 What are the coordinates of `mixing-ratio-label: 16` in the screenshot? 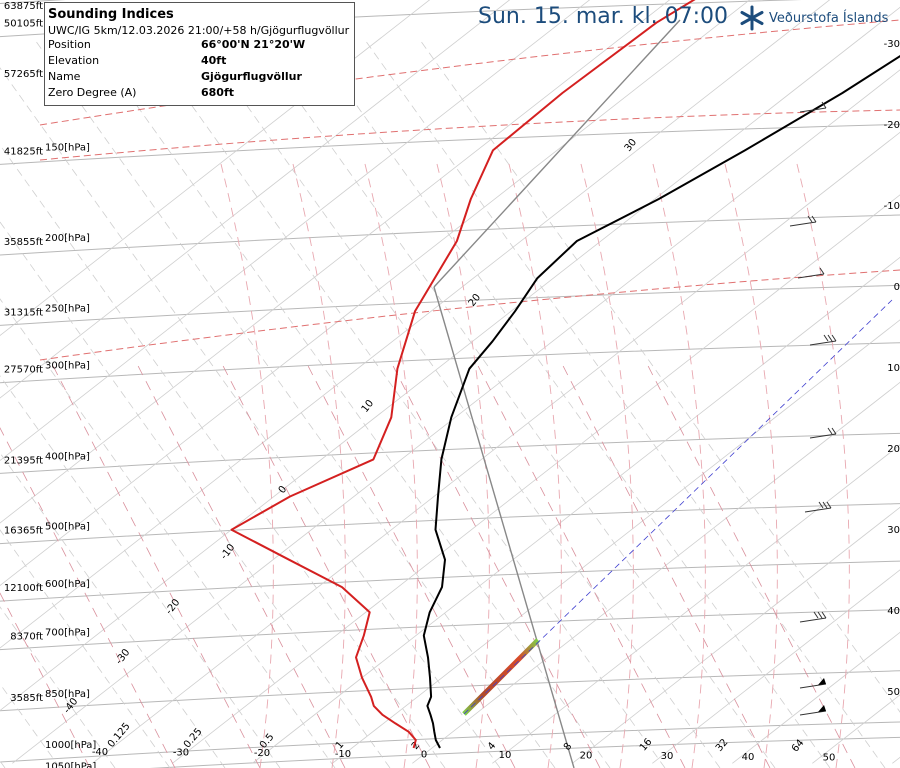 It's located at (646, 745).